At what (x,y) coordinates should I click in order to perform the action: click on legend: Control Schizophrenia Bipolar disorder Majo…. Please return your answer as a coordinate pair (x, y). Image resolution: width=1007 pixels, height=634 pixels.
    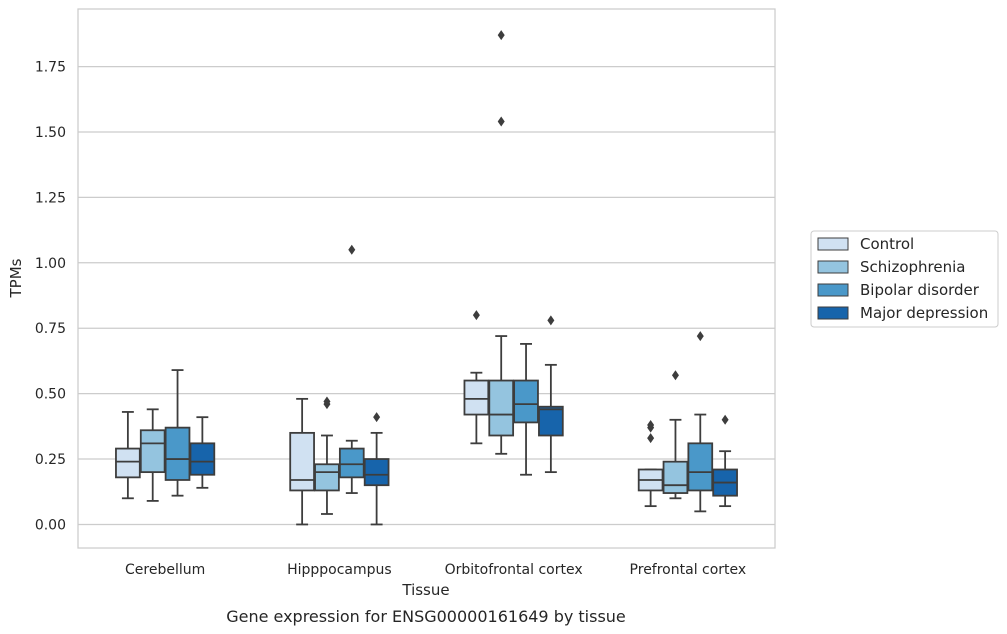
    Looking at the image, I should click on (904, 279).